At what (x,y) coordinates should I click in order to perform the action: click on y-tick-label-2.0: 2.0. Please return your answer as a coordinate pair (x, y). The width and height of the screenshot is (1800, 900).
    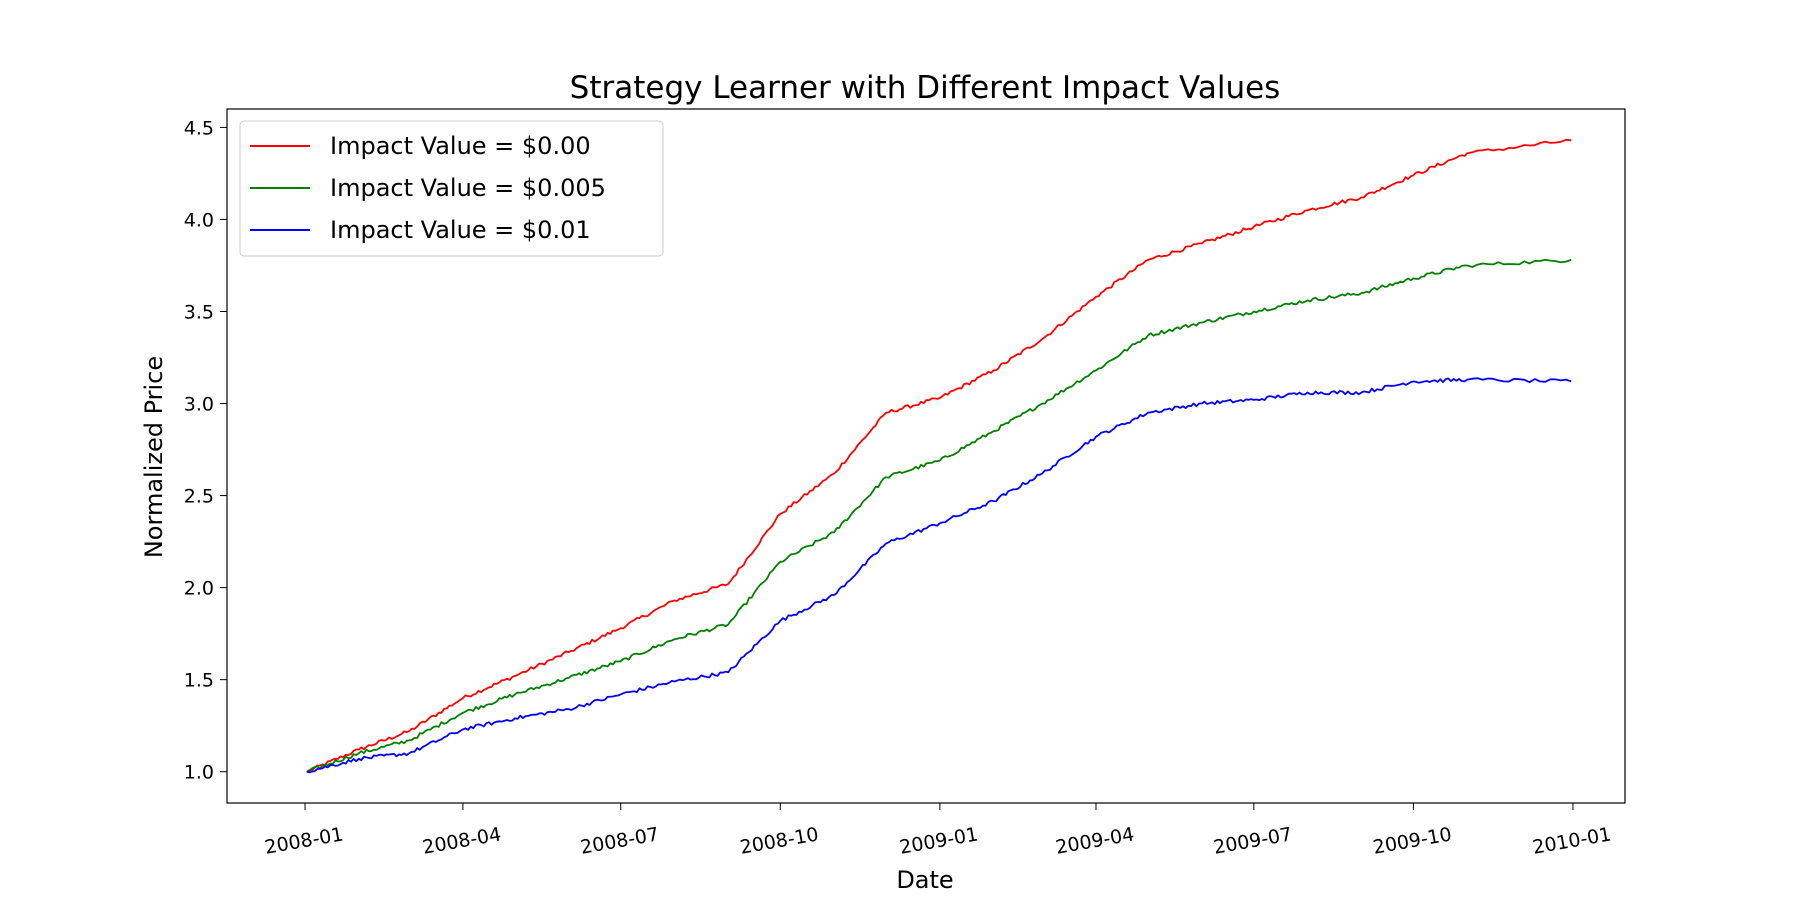
    Looking at the image, I should click on (199, 589).